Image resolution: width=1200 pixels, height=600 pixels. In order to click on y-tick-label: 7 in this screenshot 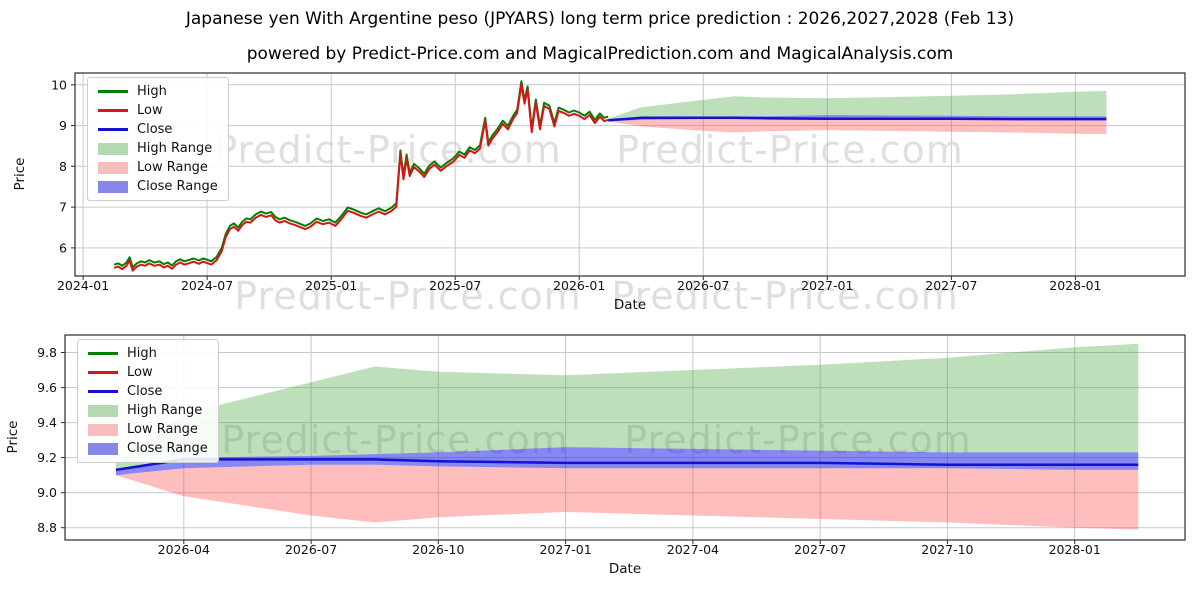, I will do `click(63, 207)`.